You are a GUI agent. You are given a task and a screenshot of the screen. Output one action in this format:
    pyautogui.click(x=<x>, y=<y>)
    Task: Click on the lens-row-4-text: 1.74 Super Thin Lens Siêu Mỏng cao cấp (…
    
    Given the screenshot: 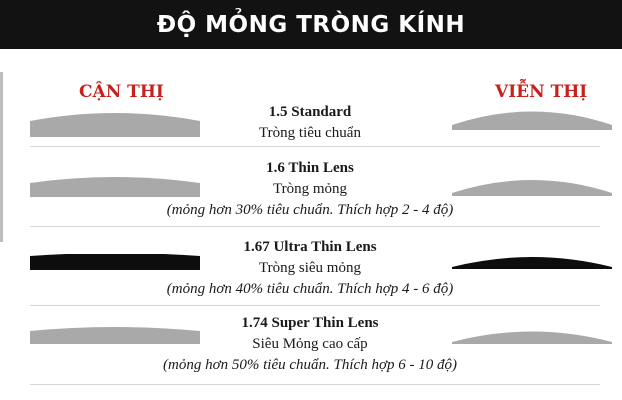 What is the action you would take?
    pyautogui.click(x=310, y=344)
    